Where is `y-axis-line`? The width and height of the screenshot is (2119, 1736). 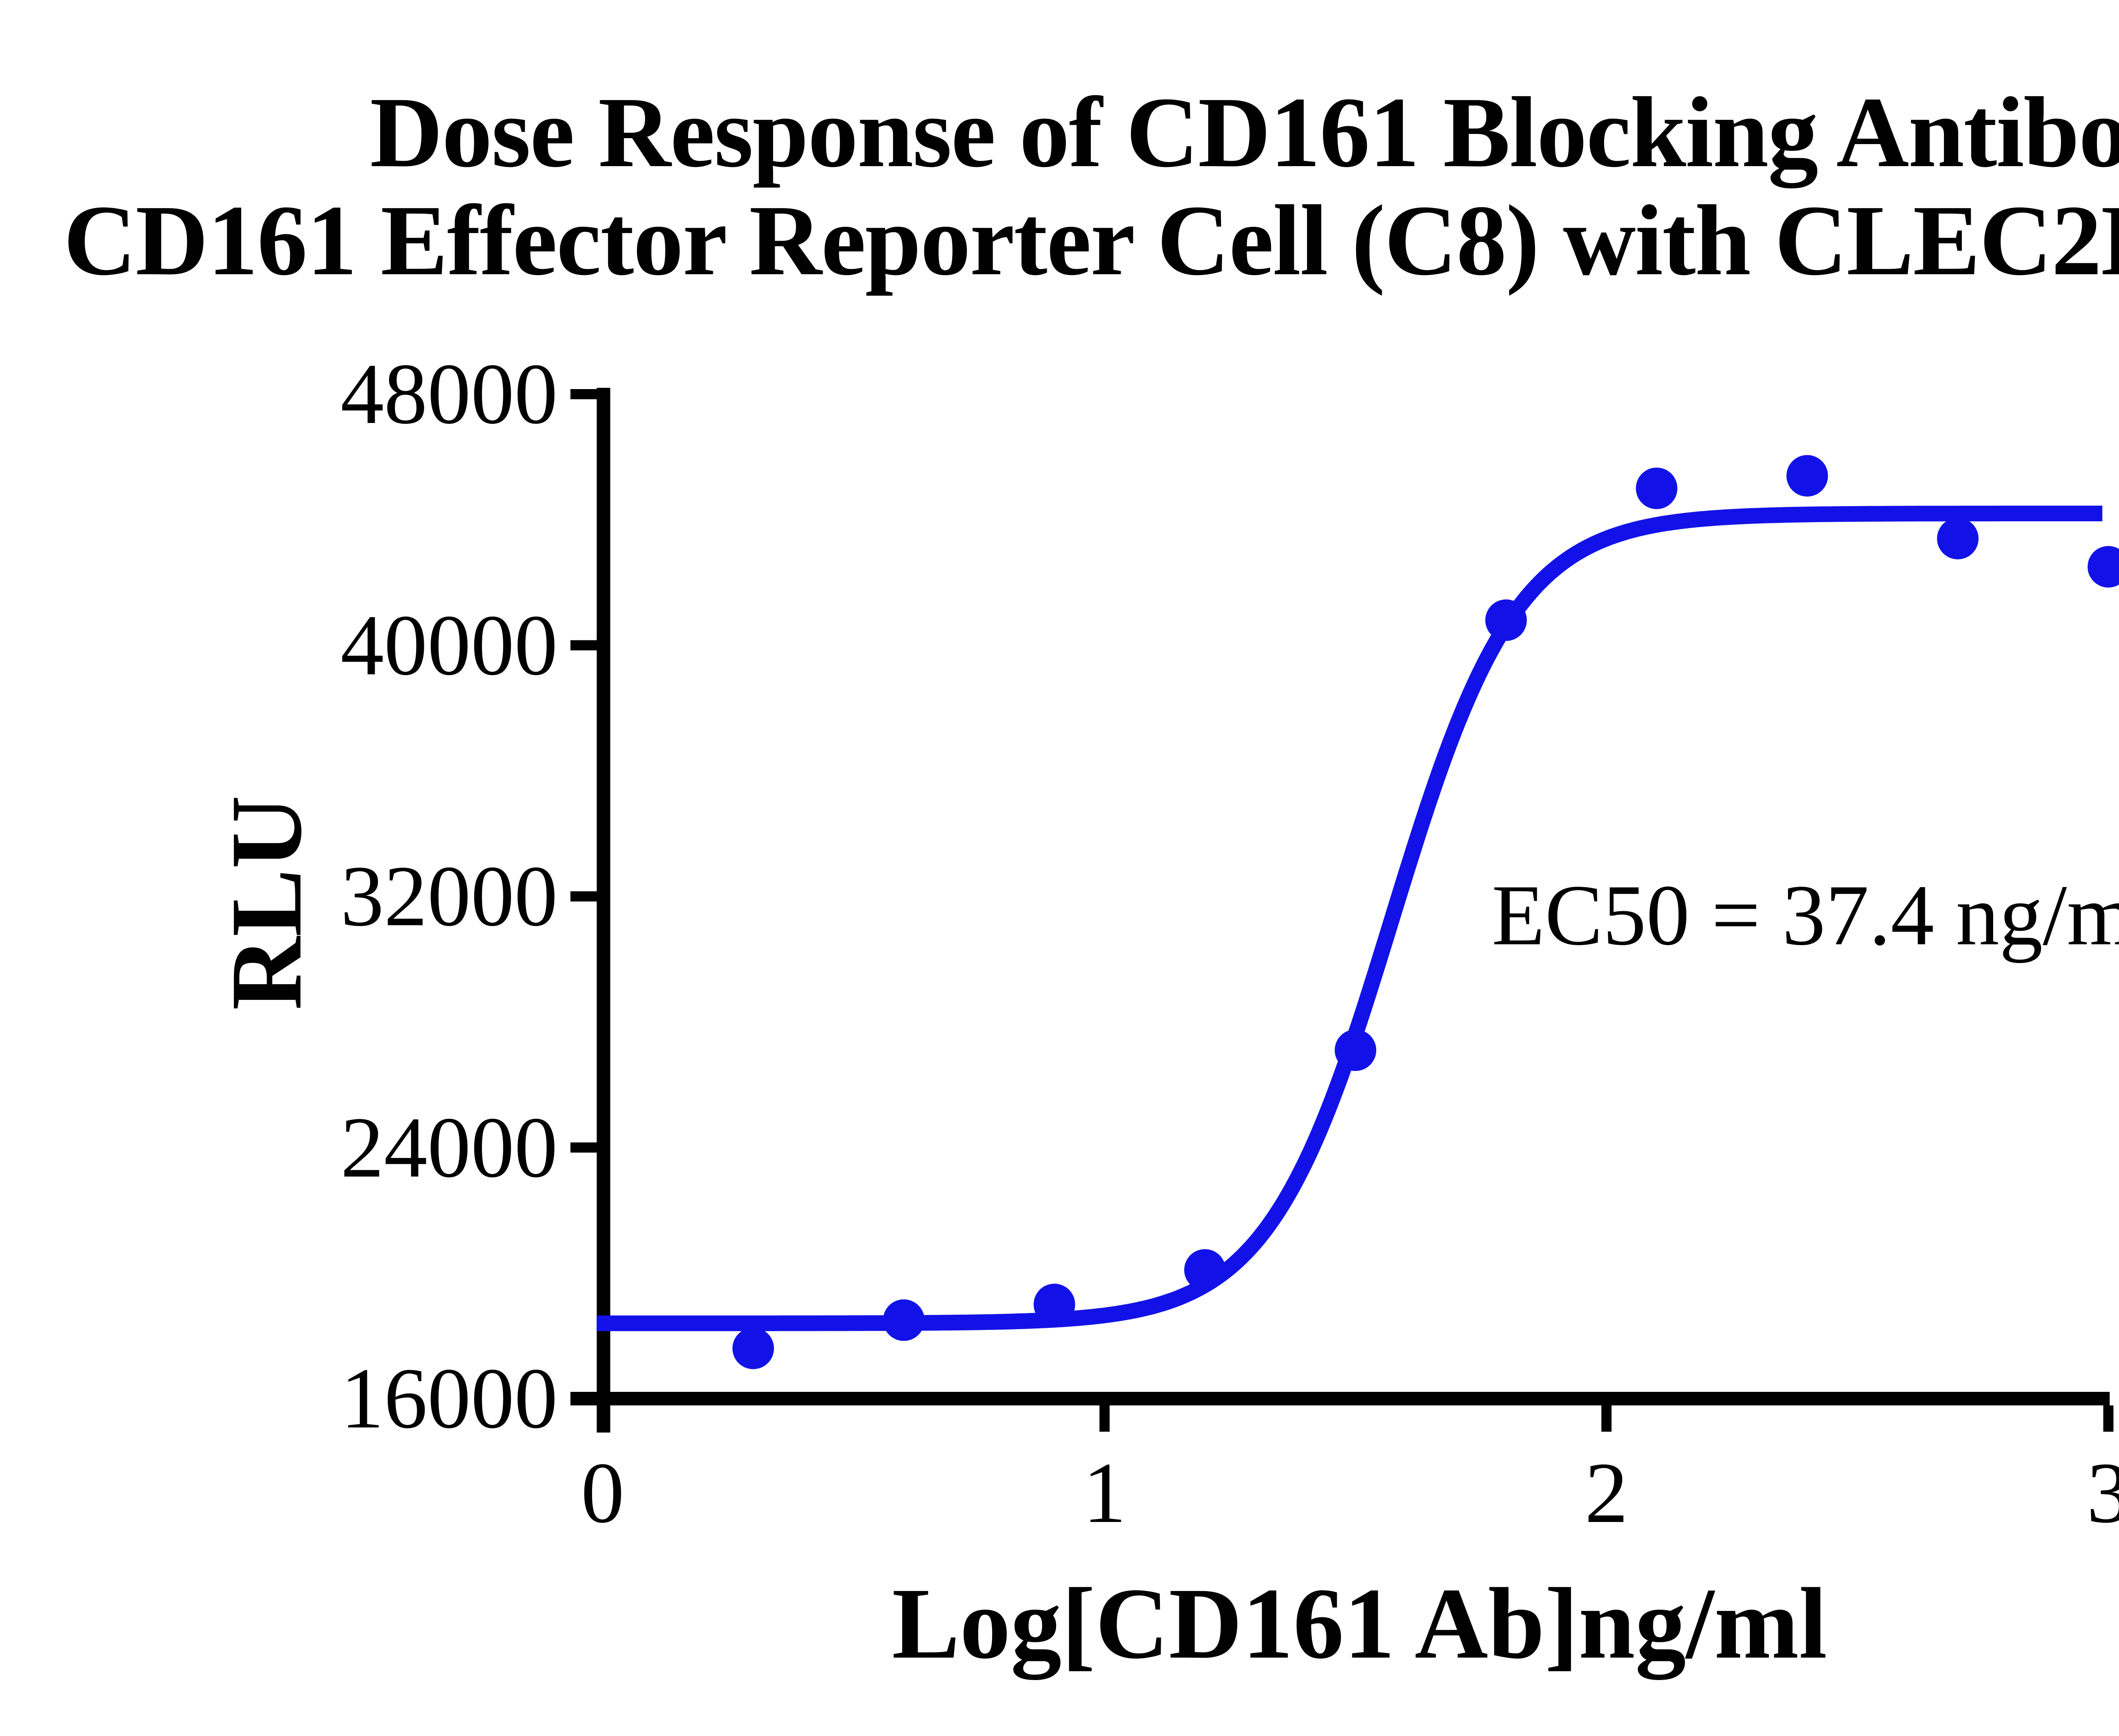
y-axis-line is located at coordinates (604, 910).